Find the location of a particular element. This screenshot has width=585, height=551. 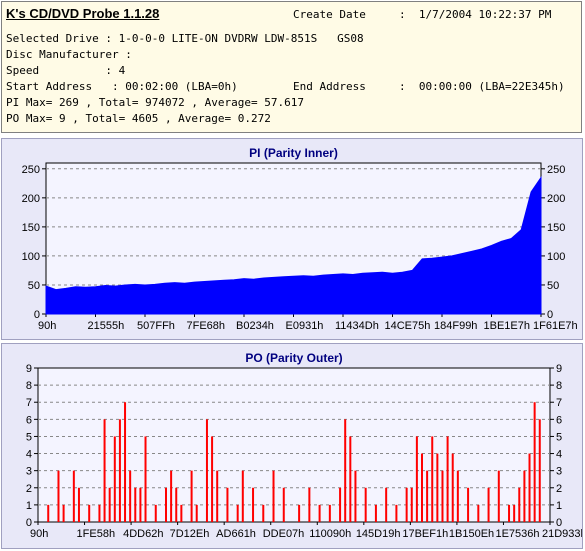

pi-xtick-label: 1BE1E7h is located at coordinates (507, 326).